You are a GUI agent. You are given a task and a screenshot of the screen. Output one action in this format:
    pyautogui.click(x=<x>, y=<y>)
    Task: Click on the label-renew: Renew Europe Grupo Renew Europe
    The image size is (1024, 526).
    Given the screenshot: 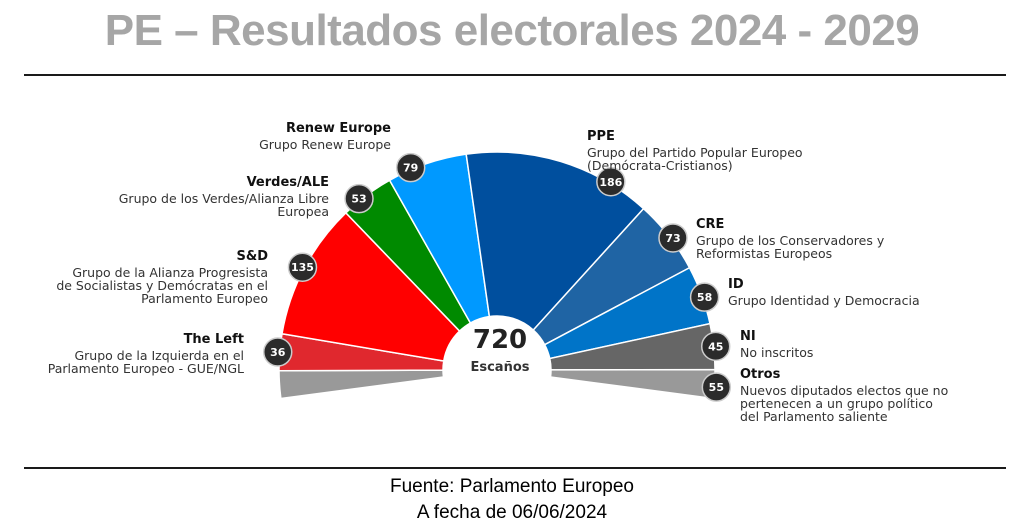 What is the action you would take?
    pyautogui.click(x=325, y=136)
    